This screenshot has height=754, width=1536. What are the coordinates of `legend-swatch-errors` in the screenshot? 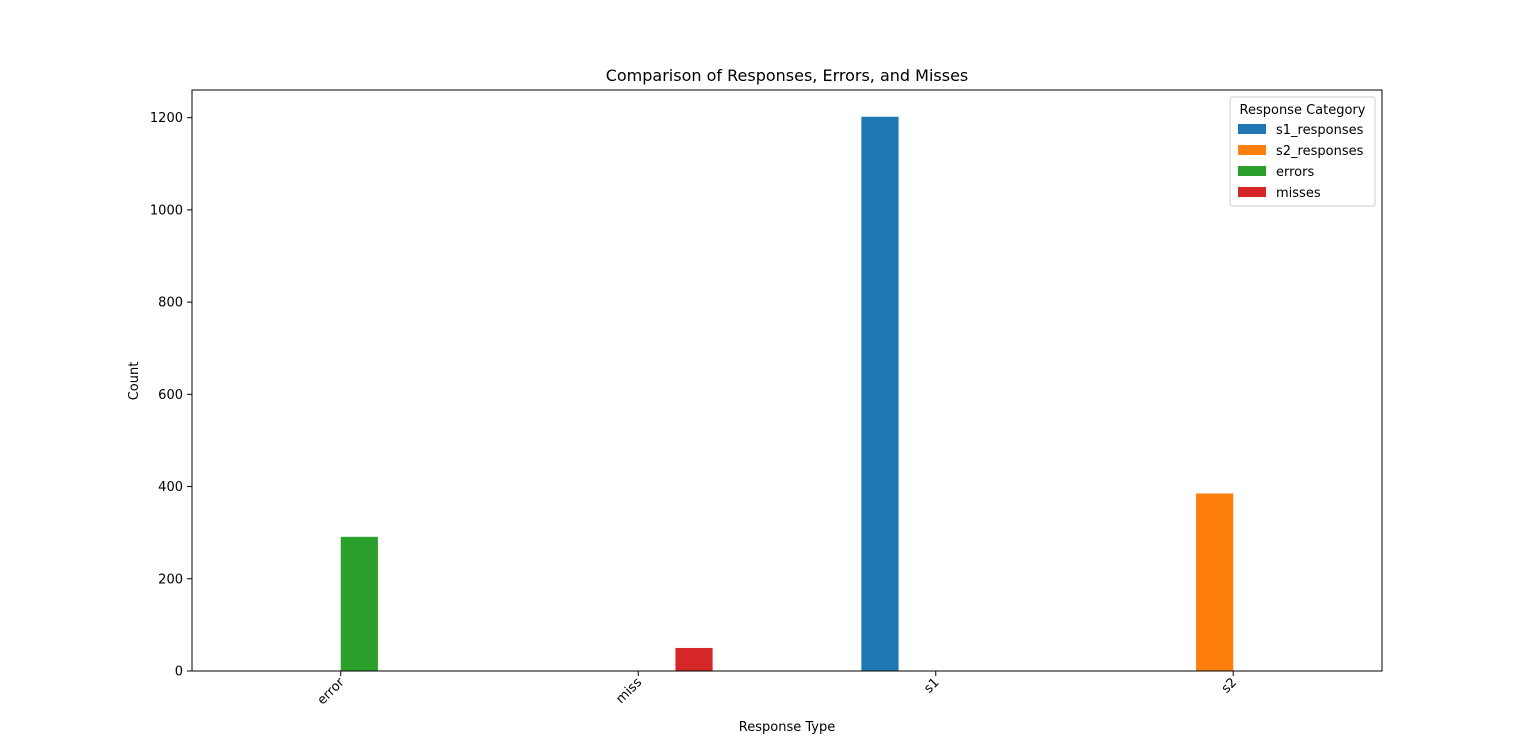 It's located at (1252, 171).